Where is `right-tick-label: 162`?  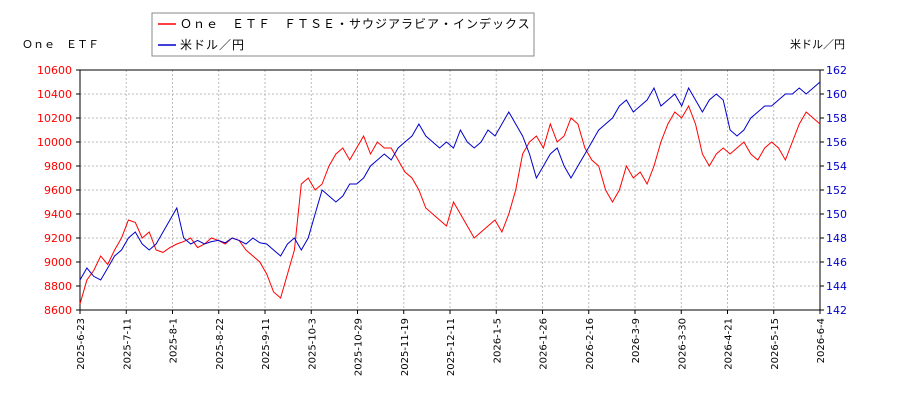 right-tick-label: 162 is located at coordinates (836, 70).